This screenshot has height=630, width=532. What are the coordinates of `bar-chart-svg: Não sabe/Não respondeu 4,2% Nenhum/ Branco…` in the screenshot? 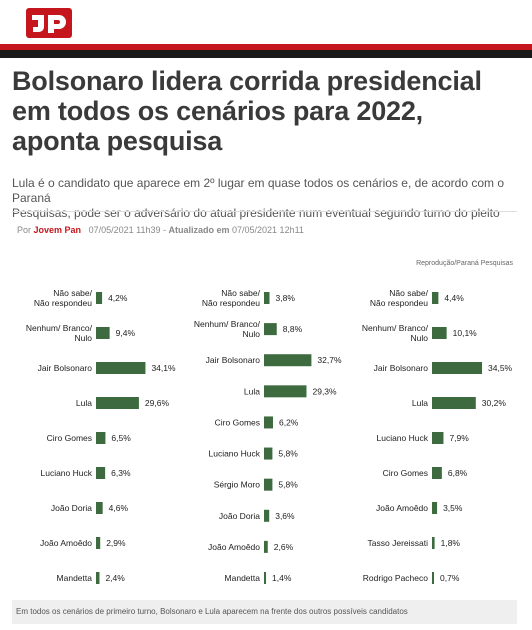 It's located at (101, 436).